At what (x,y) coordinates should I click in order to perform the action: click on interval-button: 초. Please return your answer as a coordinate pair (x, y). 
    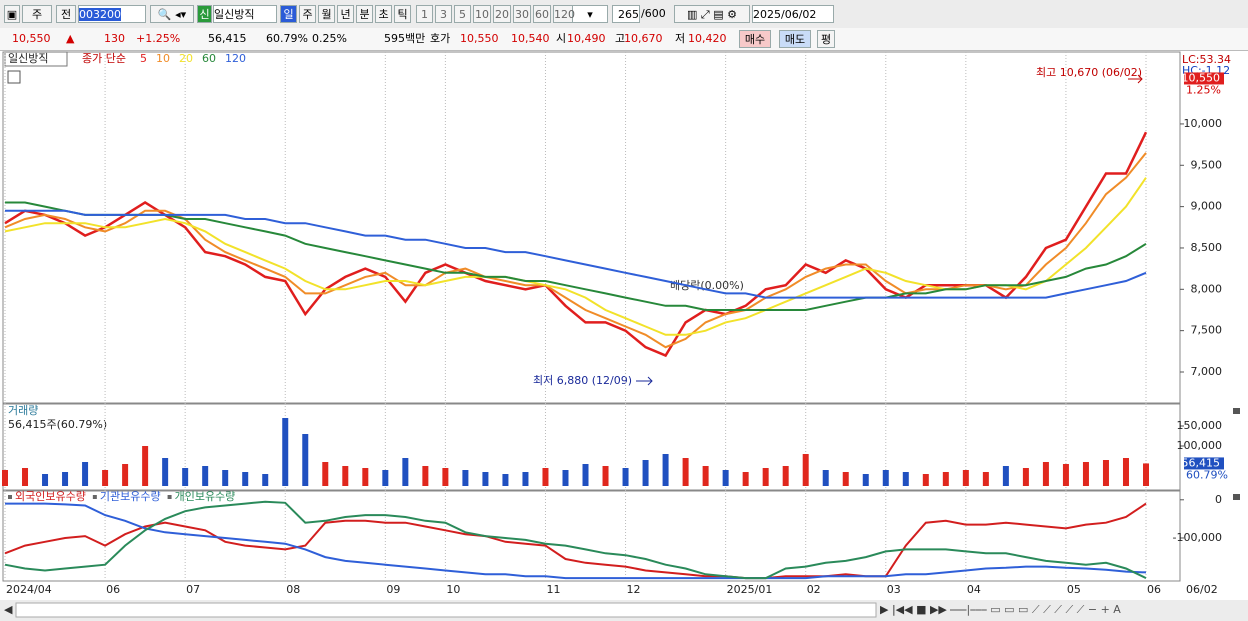
    Looking at the image, I should click on (383, 14).